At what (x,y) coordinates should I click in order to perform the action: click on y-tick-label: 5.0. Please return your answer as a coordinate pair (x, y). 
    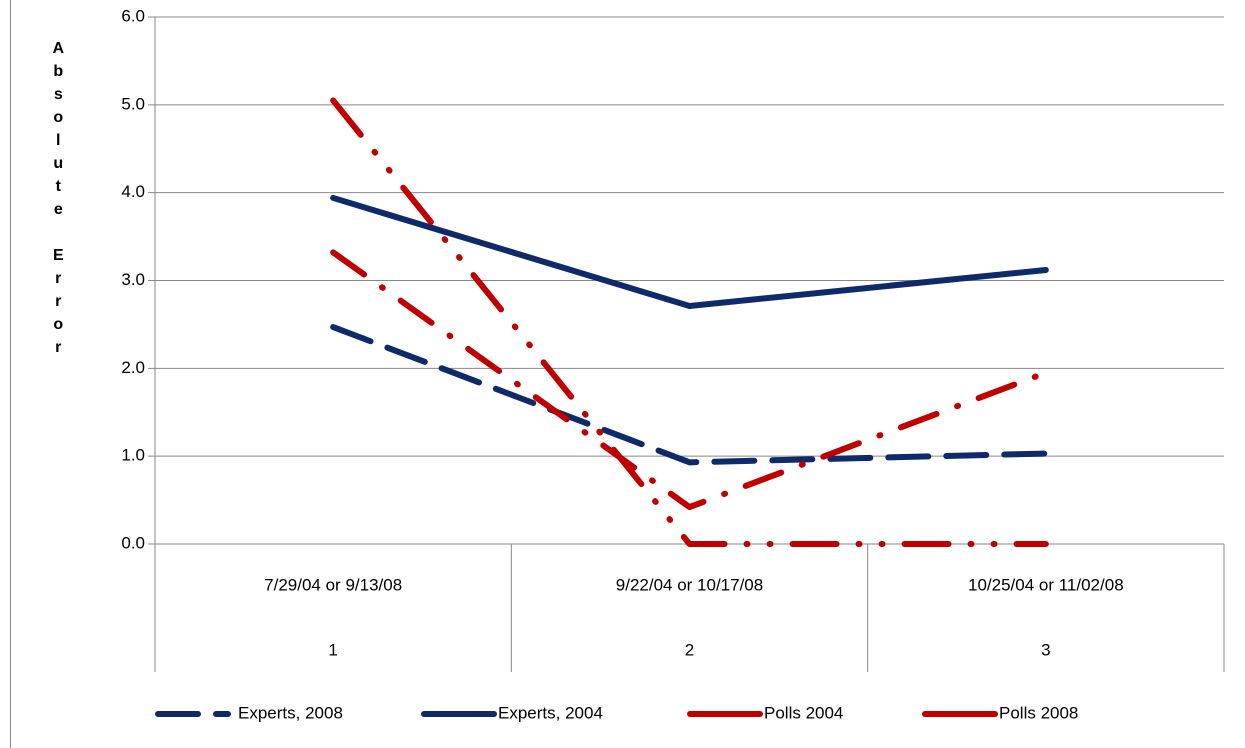
    Looking at the image, I should click on (133, 103).